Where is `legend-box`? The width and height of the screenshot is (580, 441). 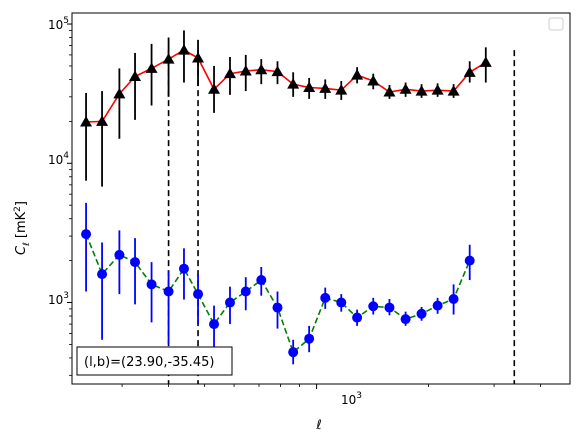 legend-box is located at coordinates (556, 24).